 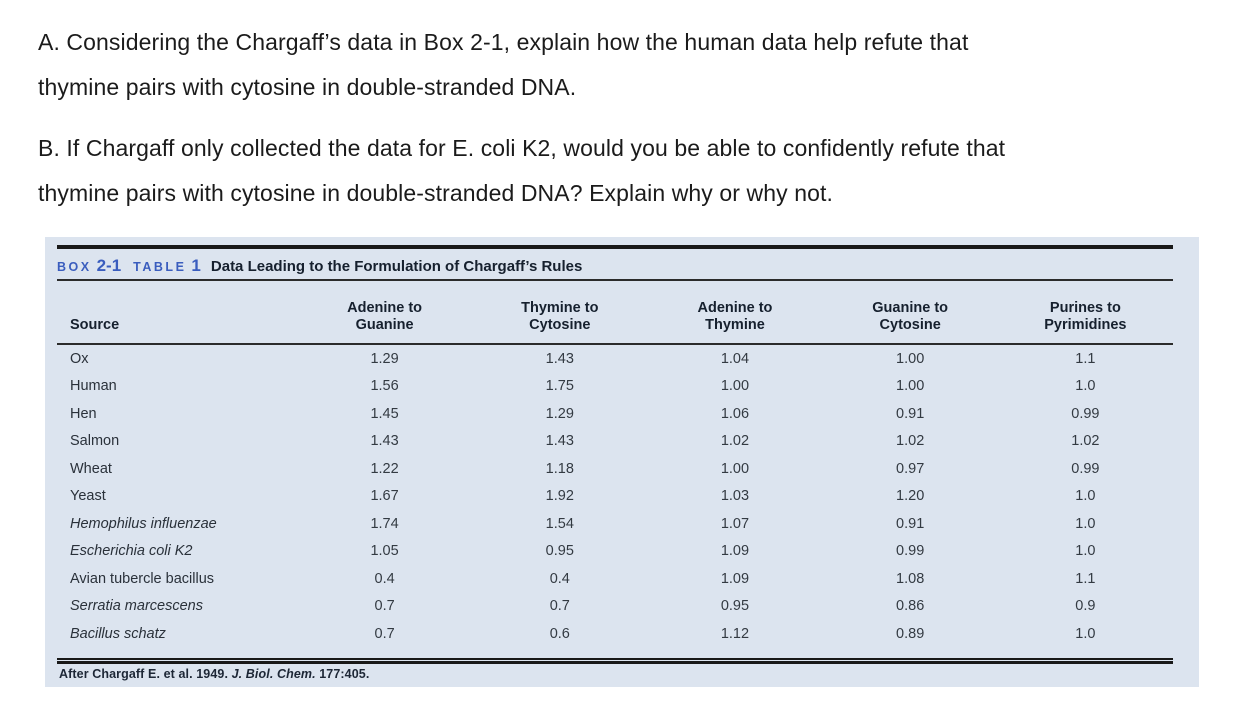 What do you see at coordinates (95, 325) in the screenshot?
I see `header-label: Source` at bounding box center [95, 325].